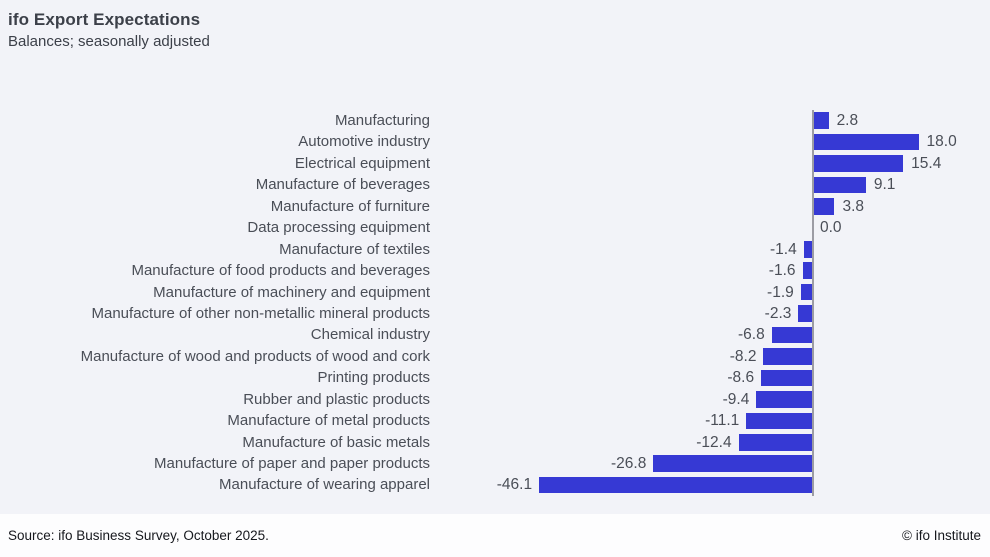 Image resolution: width=990 pixels, height=557 pixels. I want to click on plot-area: -1.6, so click(710, 270).